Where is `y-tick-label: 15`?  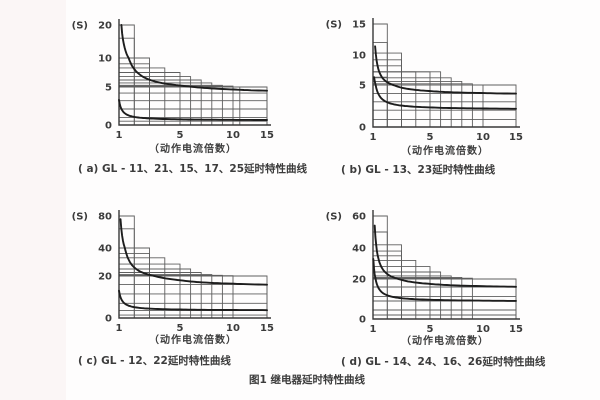 y-tick-label: 15 is located at coordinates (359, 25).